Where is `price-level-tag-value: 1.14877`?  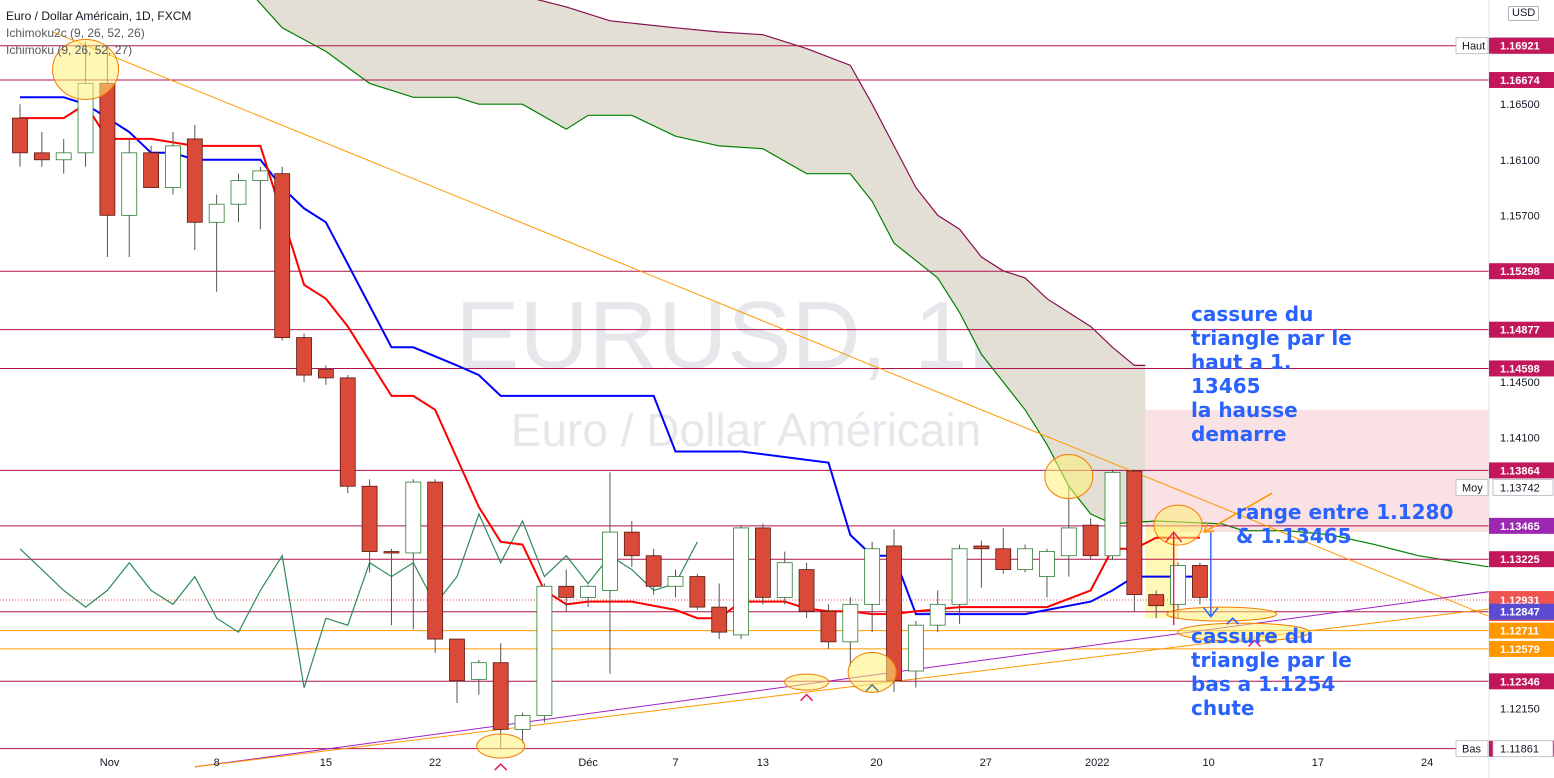
price-level-tag-value: 1.14877 is located at coordinates (1520, 331).